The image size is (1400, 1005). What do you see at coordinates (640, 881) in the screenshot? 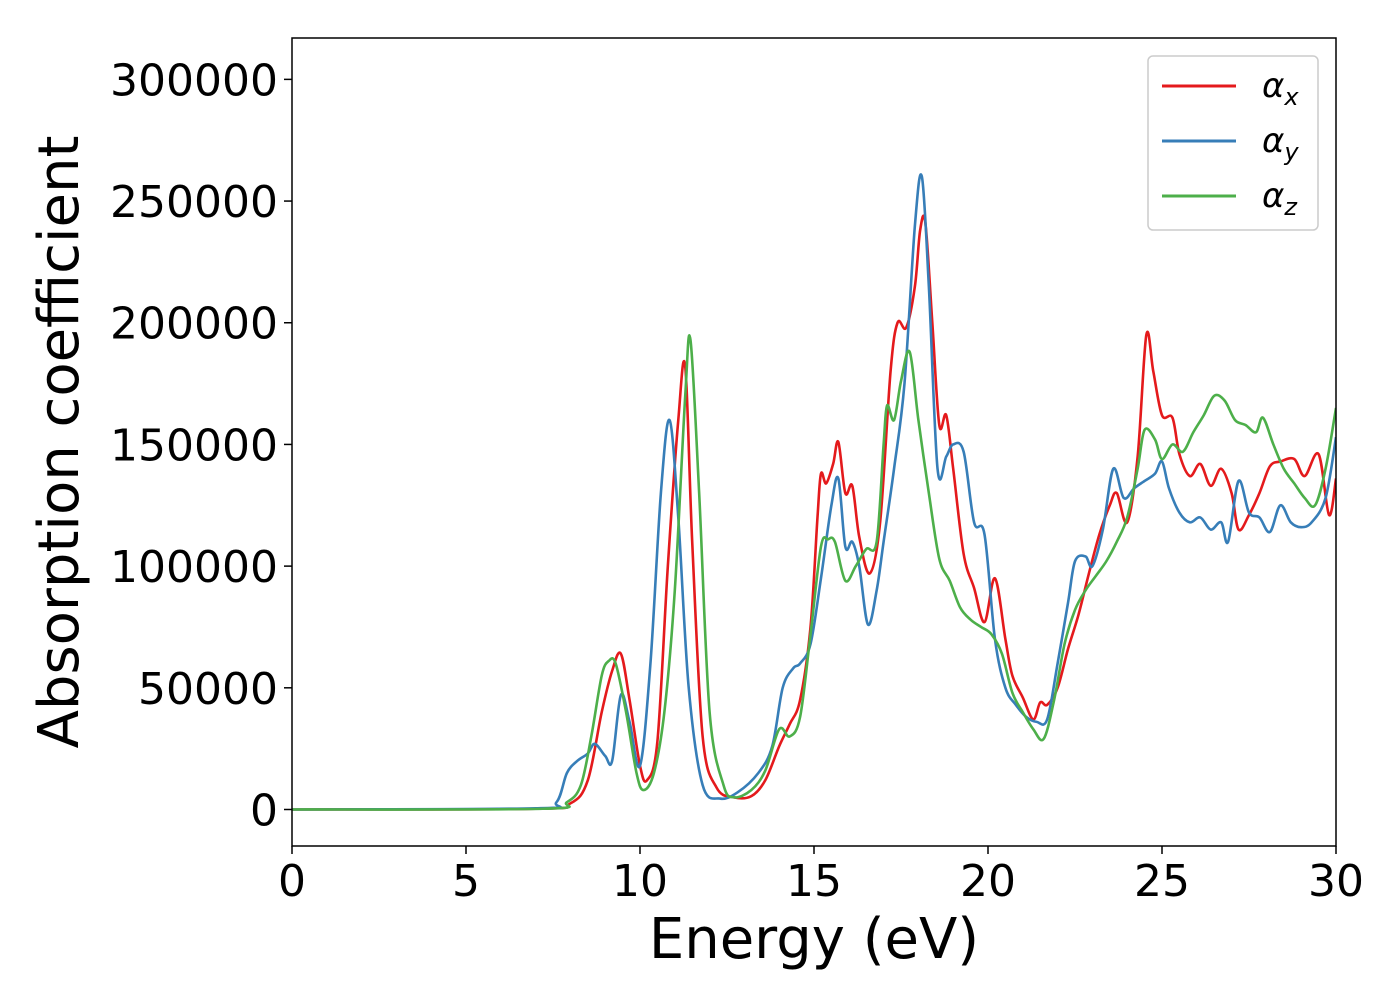
I see `x-tick-label: 10` at bounding box center [640, 881].